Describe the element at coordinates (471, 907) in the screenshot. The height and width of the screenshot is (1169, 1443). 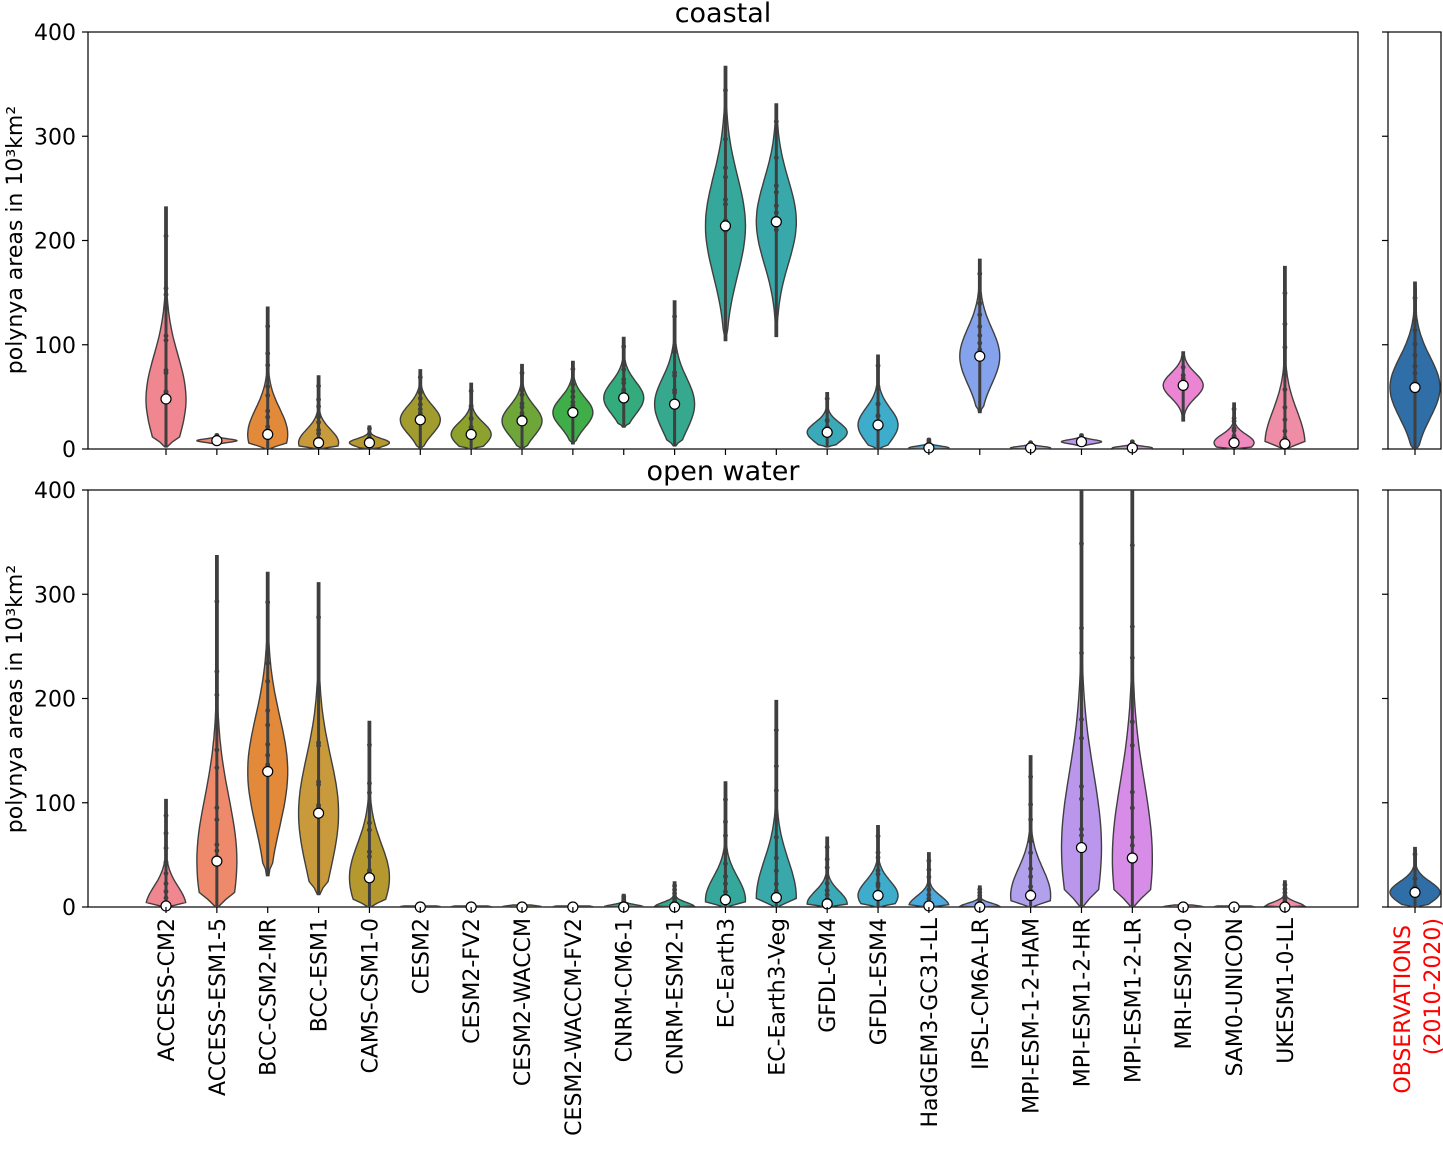
I see `violin-cesm2-fv2` at that location.